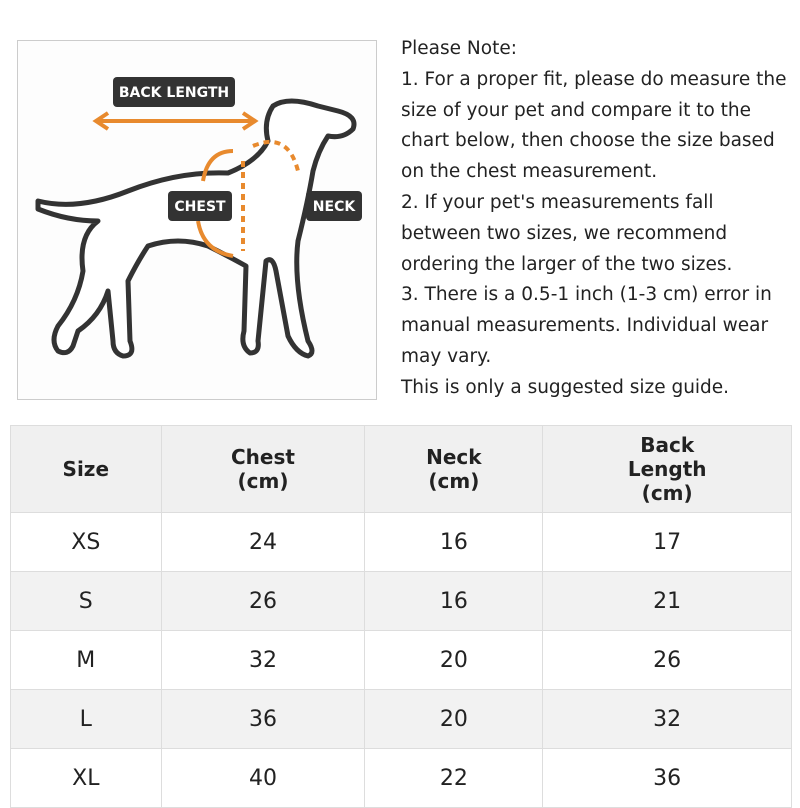  I want to click on table-row: L 36 20 32, so click(401, 719).